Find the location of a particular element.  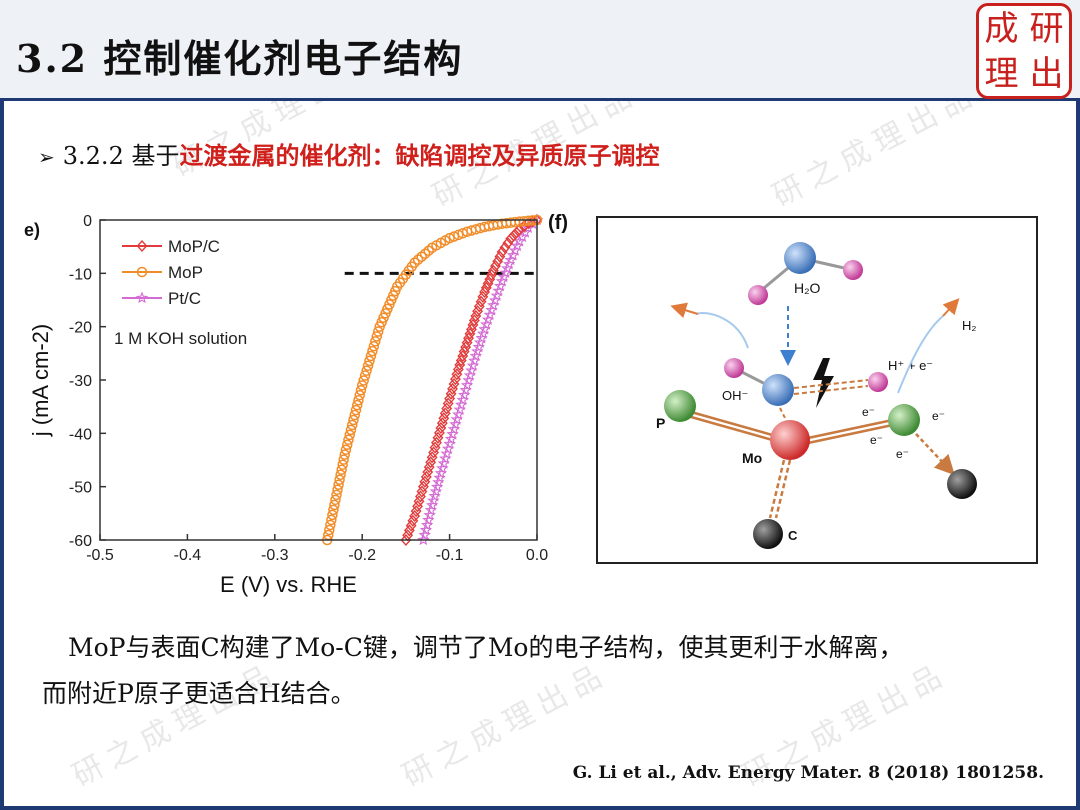

h2o-hydrogen-atom is located at coordinates (853, 270).